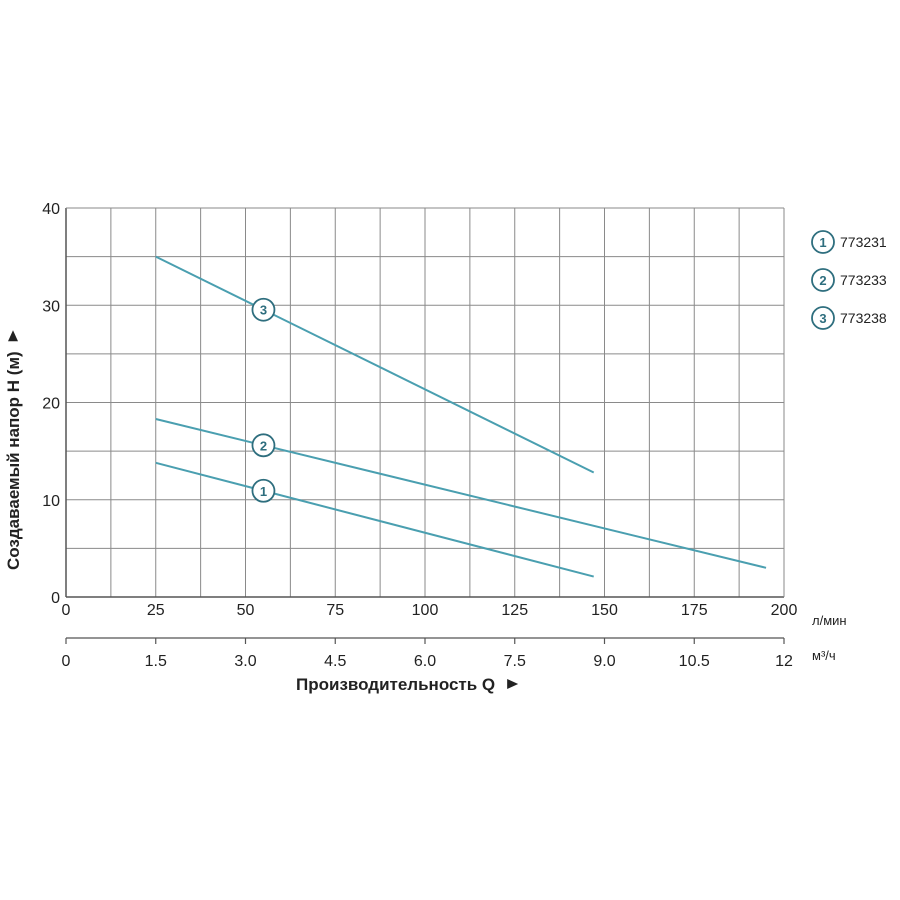 The image size is (900, 900). Describe the element at coordinates (55, 598) in the screenshot. I see `y-tick-label: 0` at that location.